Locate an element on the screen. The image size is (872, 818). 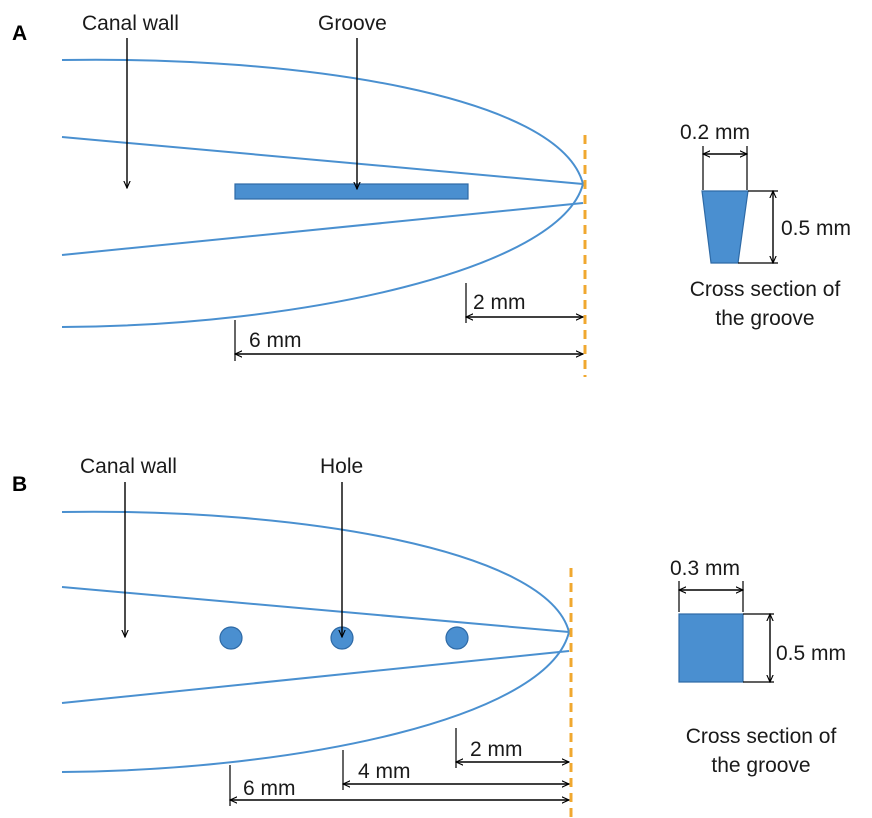
cross-width-label: 0.3 mm is located at coordinates (705, 568).